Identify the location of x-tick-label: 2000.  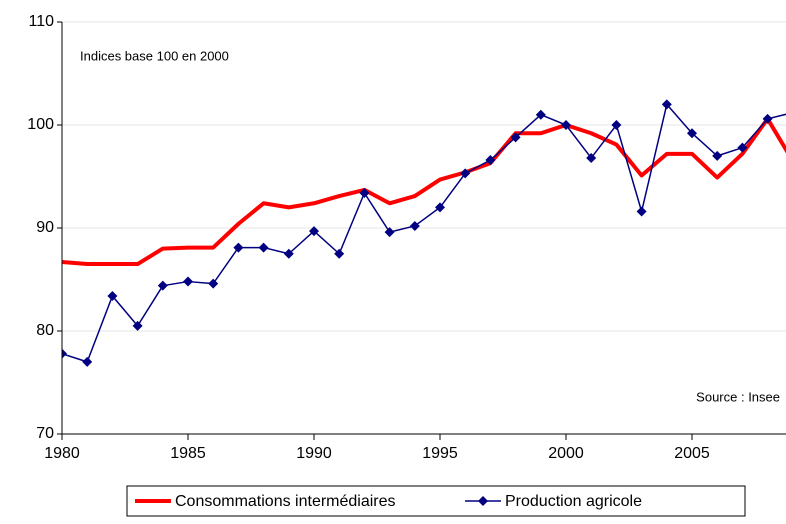
(566, 453).